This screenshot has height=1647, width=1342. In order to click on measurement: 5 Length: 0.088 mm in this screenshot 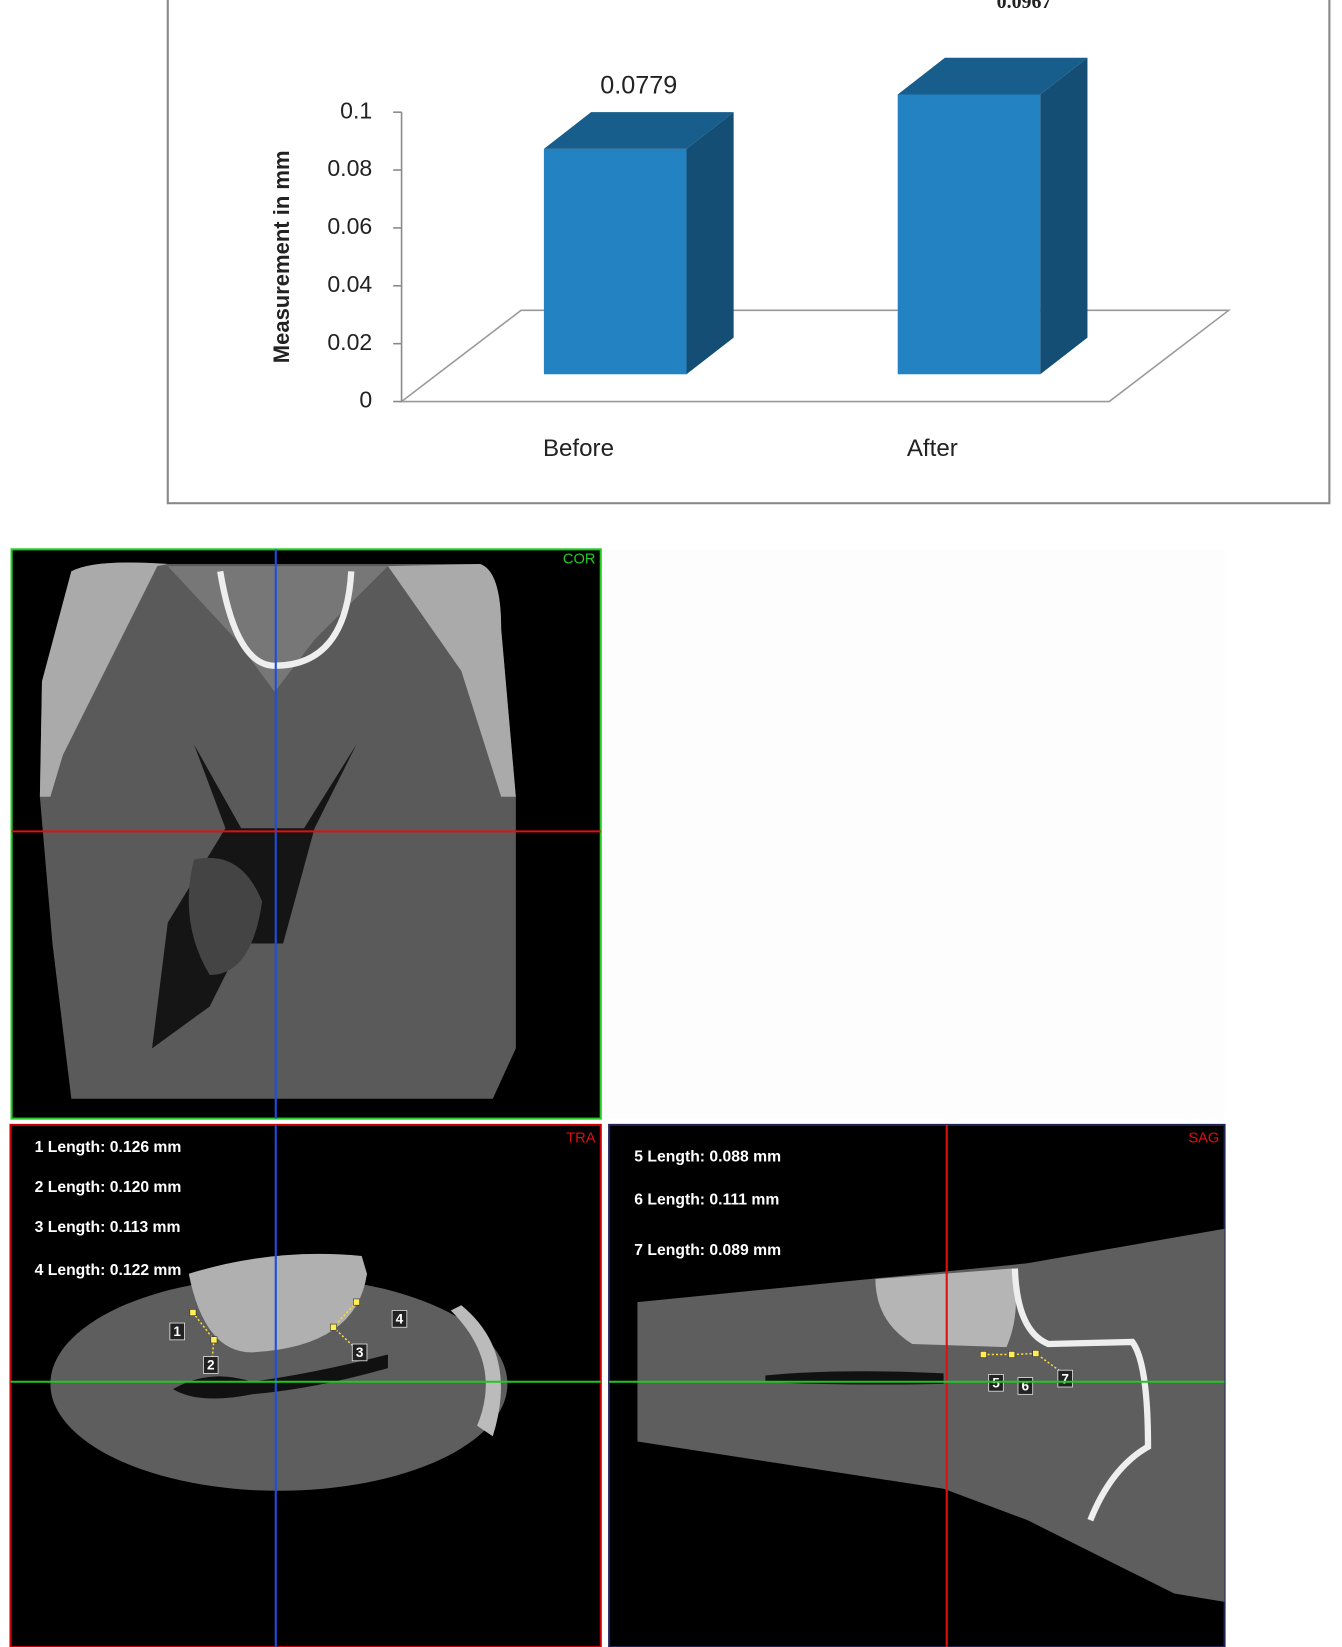, I will do `click(707, 1157)`.